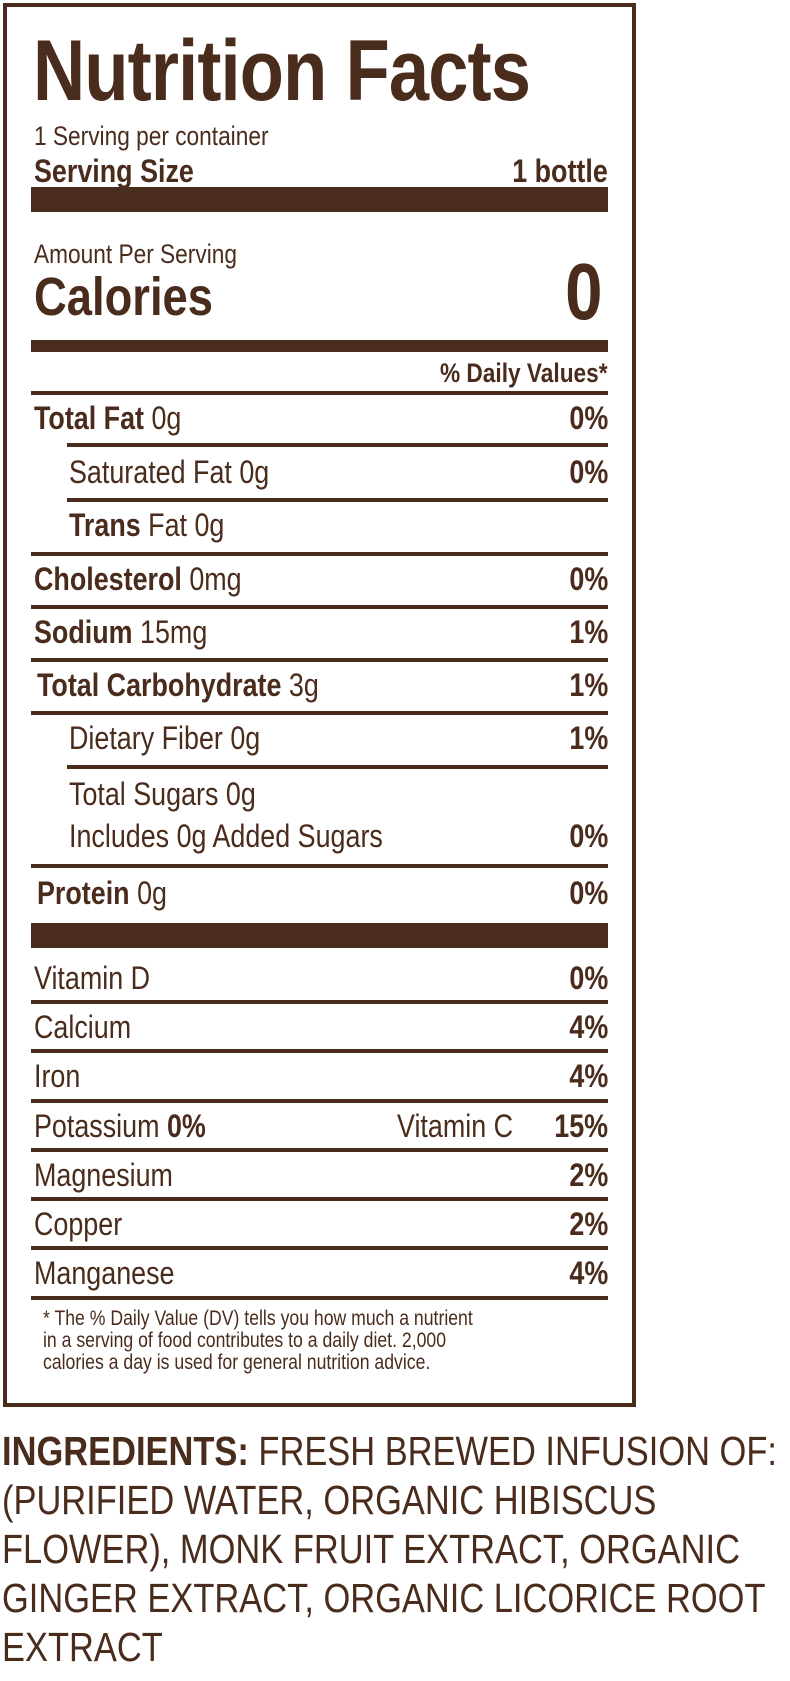  What do you see at coordinates (588, 1224) in the screenshot?
I see `copper-dv: 2%` at bounding box center [588, 1224].